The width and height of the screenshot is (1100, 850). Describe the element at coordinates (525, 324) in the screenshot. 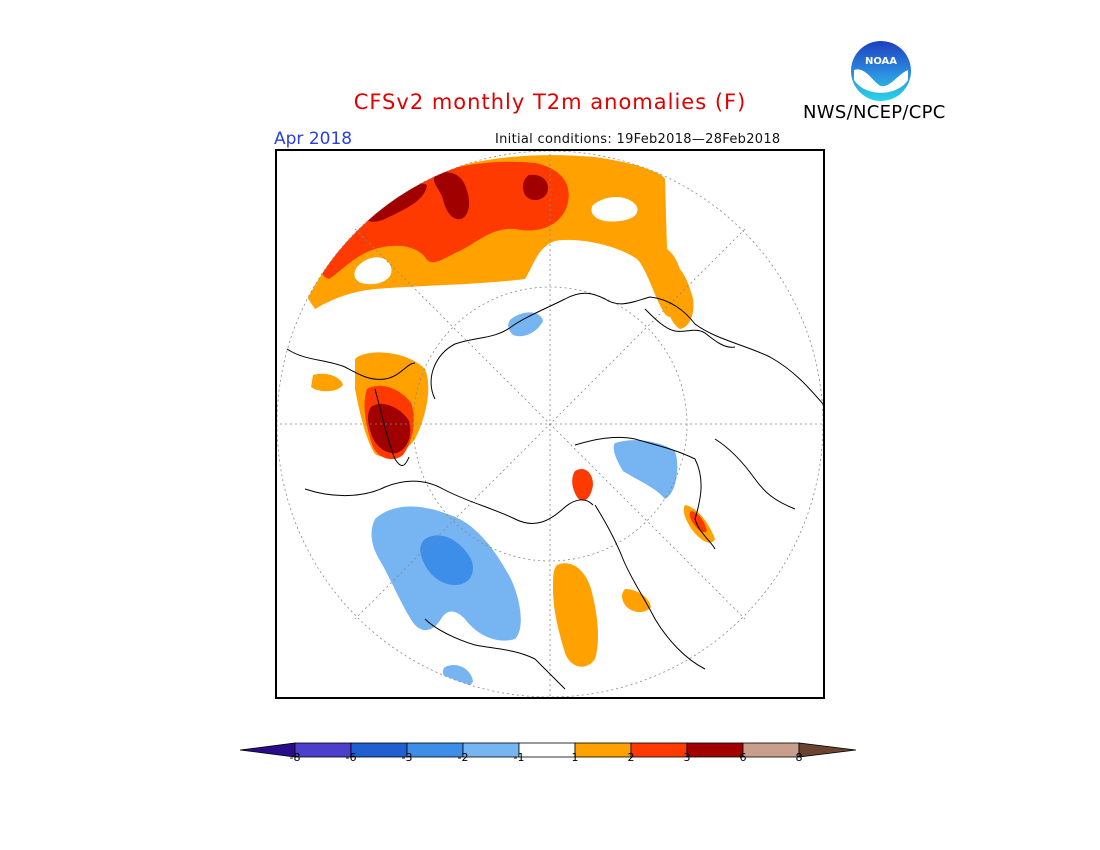

I see `anomaly-region-barents-cold` at that location.